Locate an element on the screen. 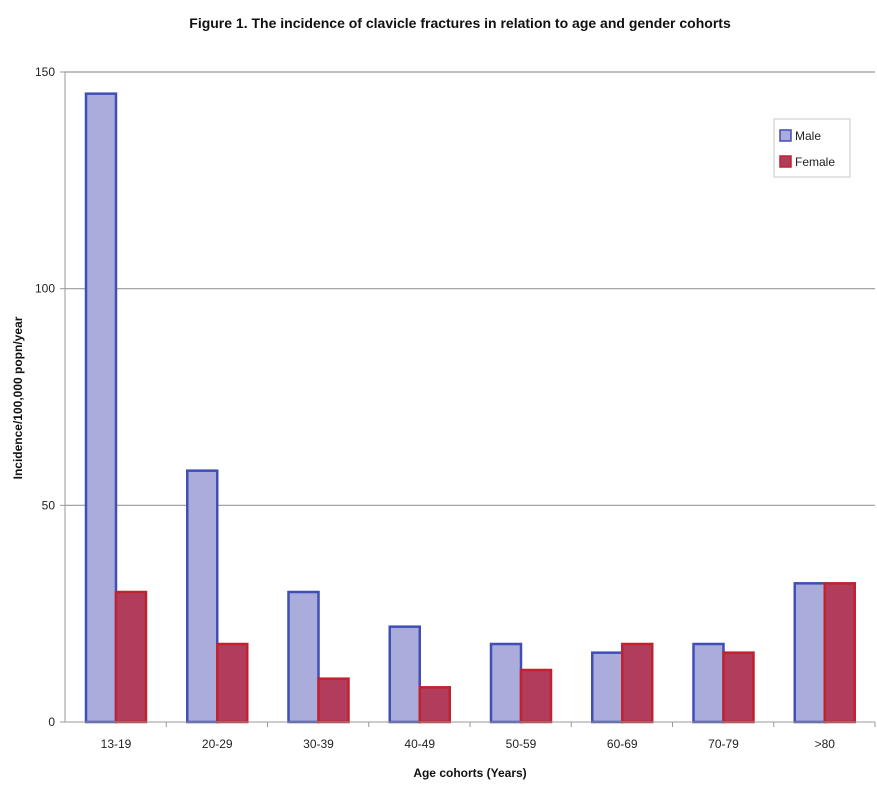 Image resolution: width=877 pixels, height=787 pixels. y-tick-label: 50 is located at coordinates (49, 505).